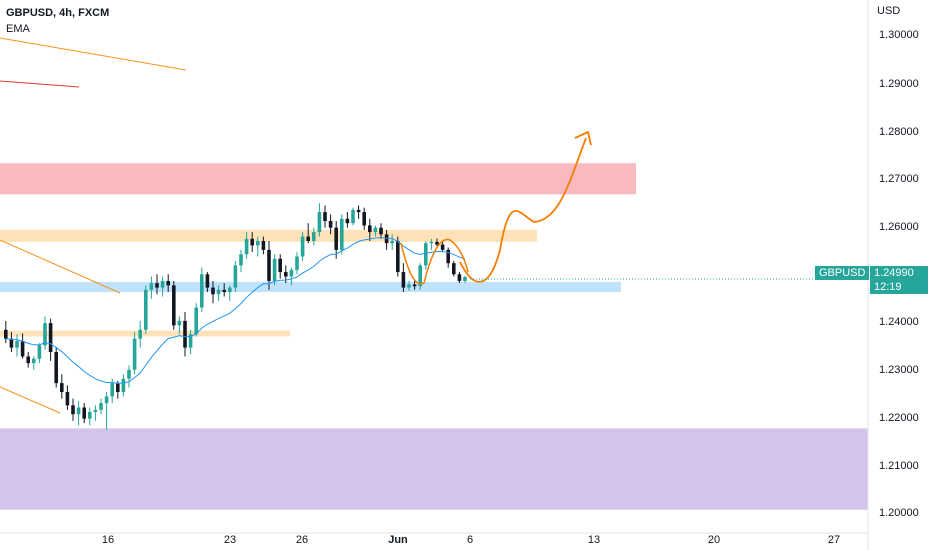  I want to click on projection-path, so click(523, 210).